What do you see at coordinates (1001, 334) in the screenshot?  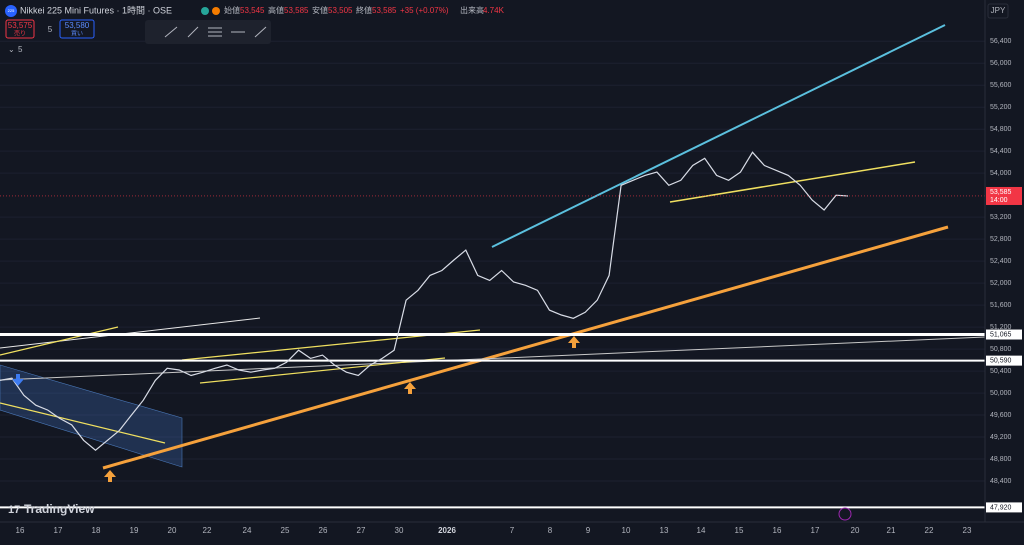 I see `level-label: 51,065` at bounding box center [1001, 334].